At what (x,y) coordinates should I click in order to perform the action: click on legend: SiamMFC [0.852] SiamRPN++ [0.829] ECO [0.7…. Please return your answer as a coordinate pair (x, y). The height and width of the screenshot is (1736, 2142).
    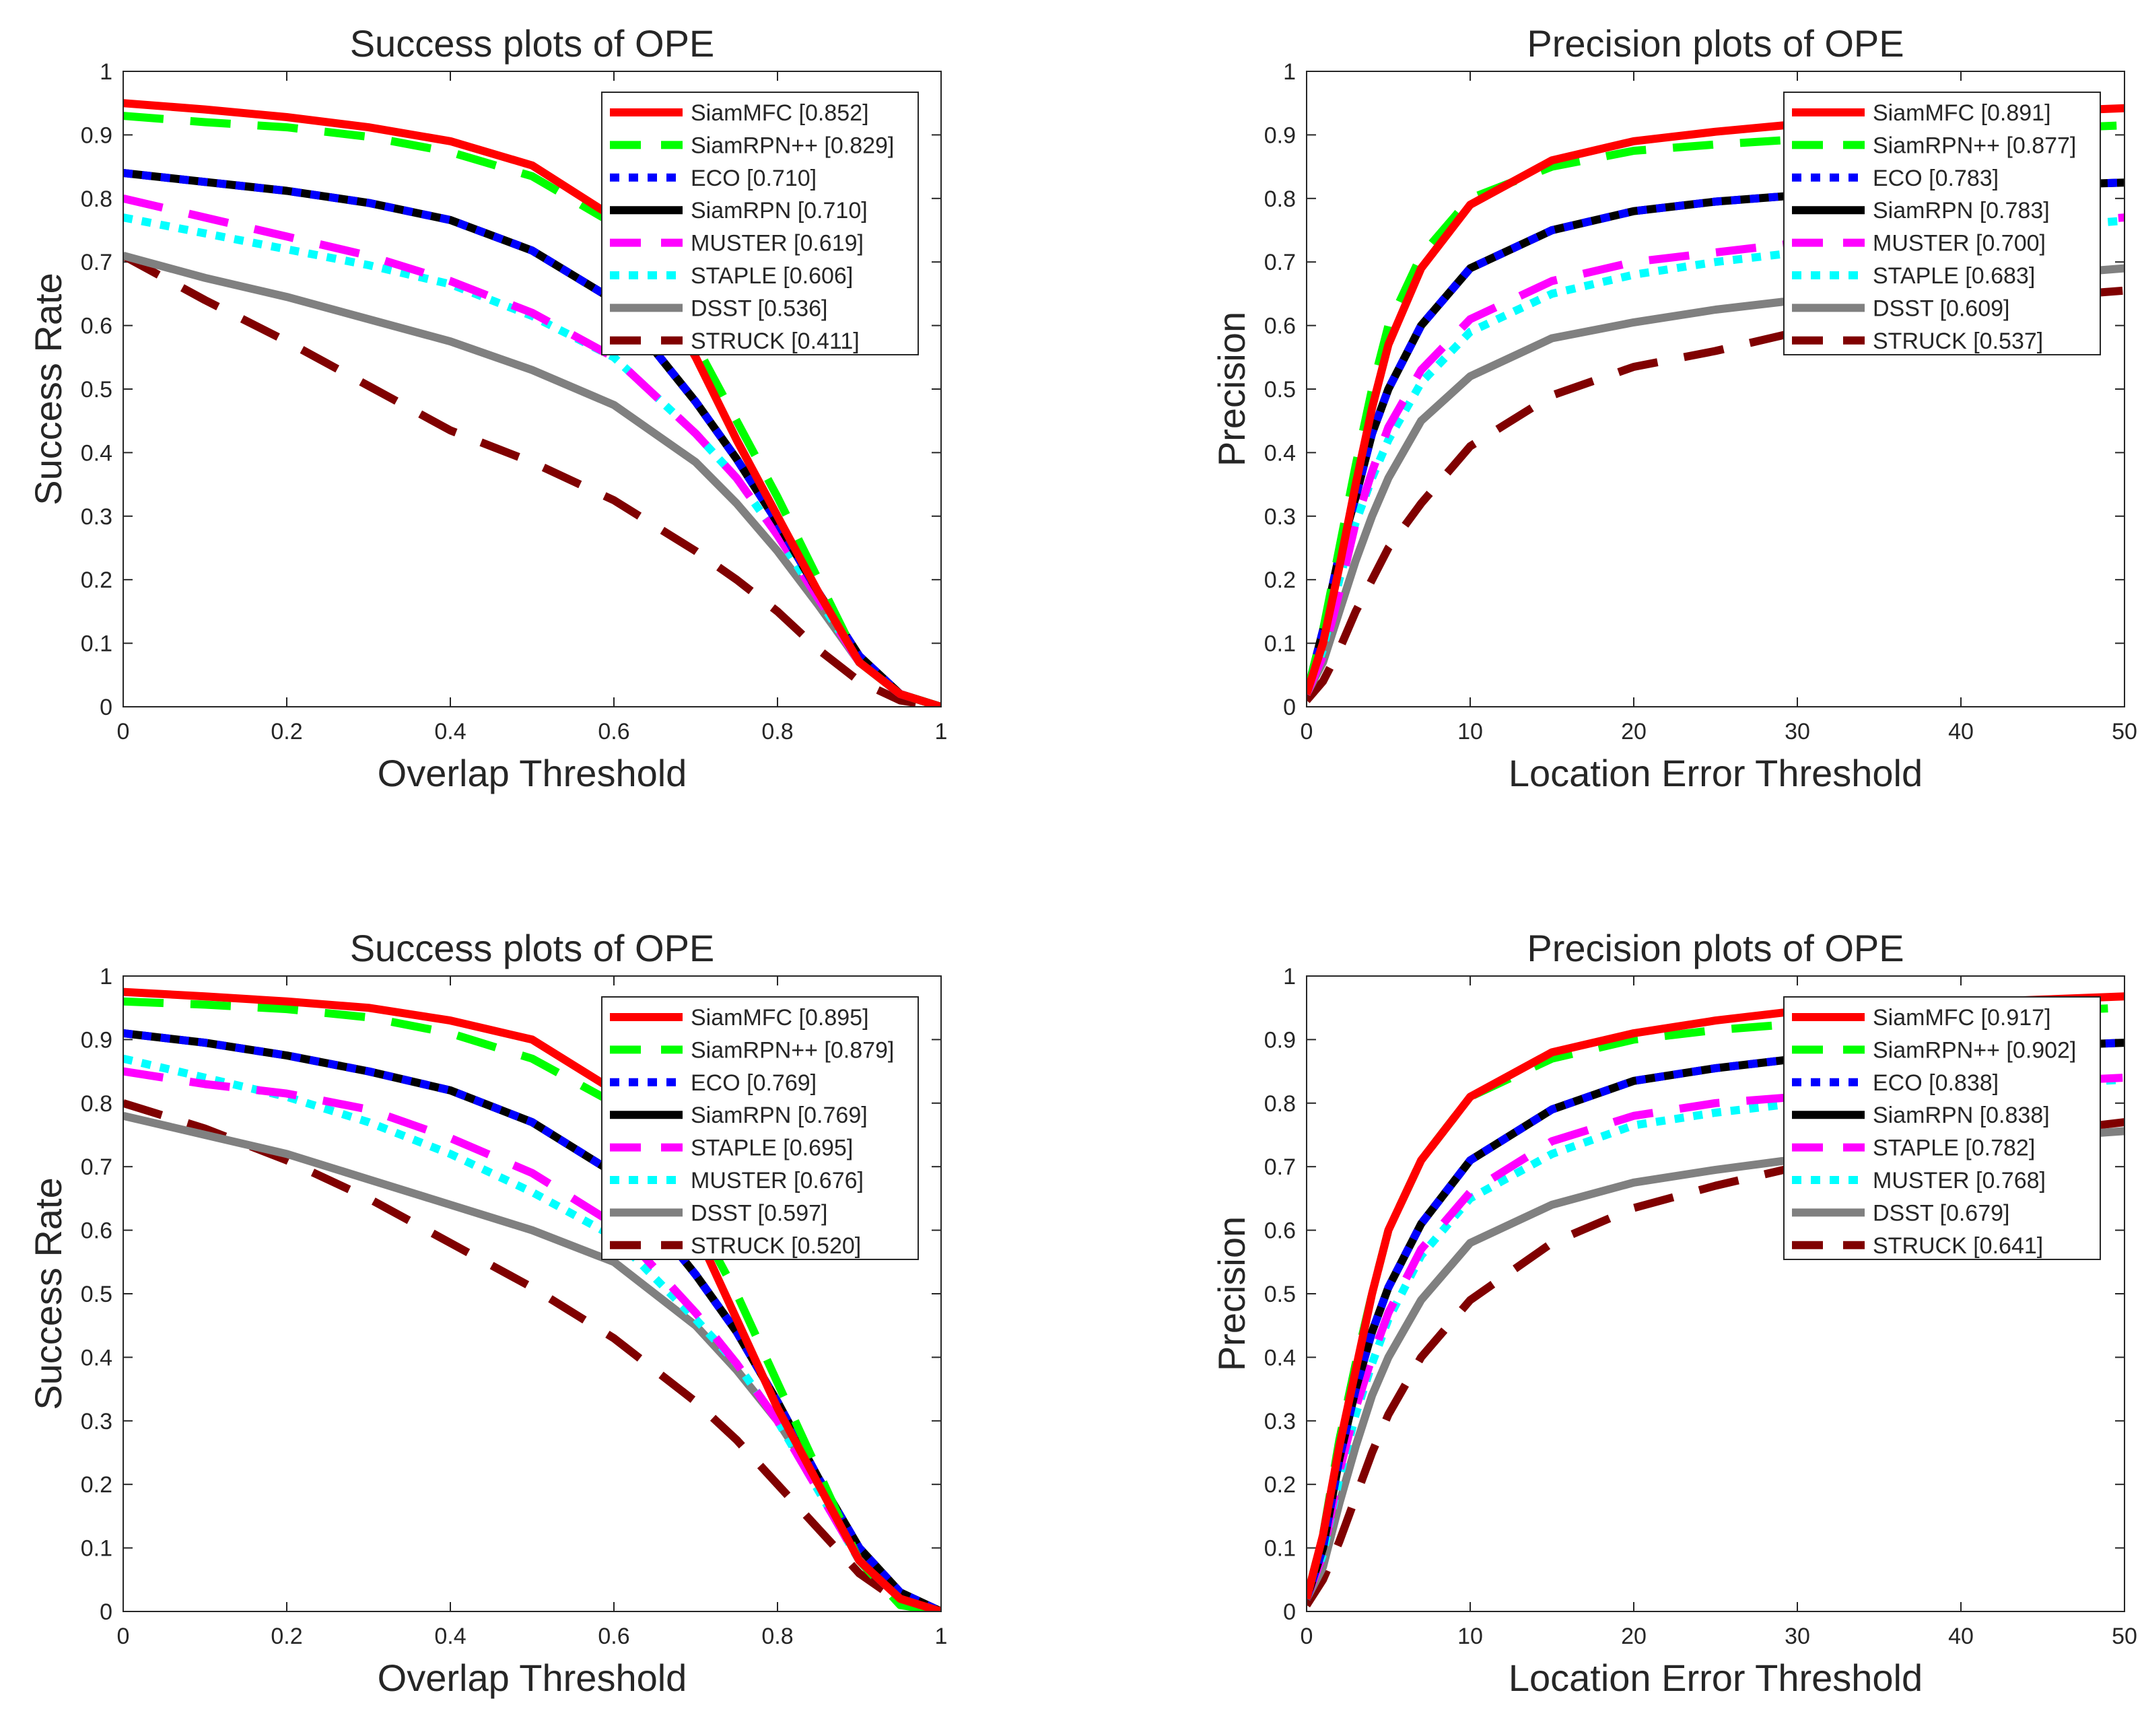
    Looking at the image, I should click on (760, 223).